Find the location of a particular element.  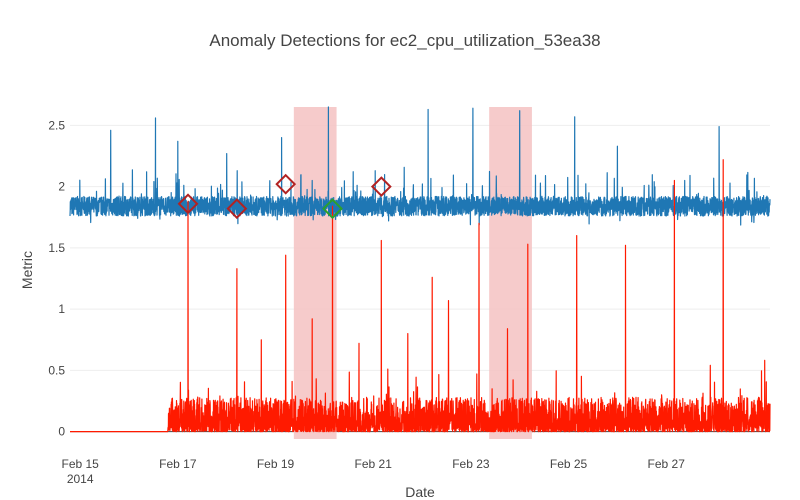

y-tick-label: 2 is located at coordinates (61, 187).